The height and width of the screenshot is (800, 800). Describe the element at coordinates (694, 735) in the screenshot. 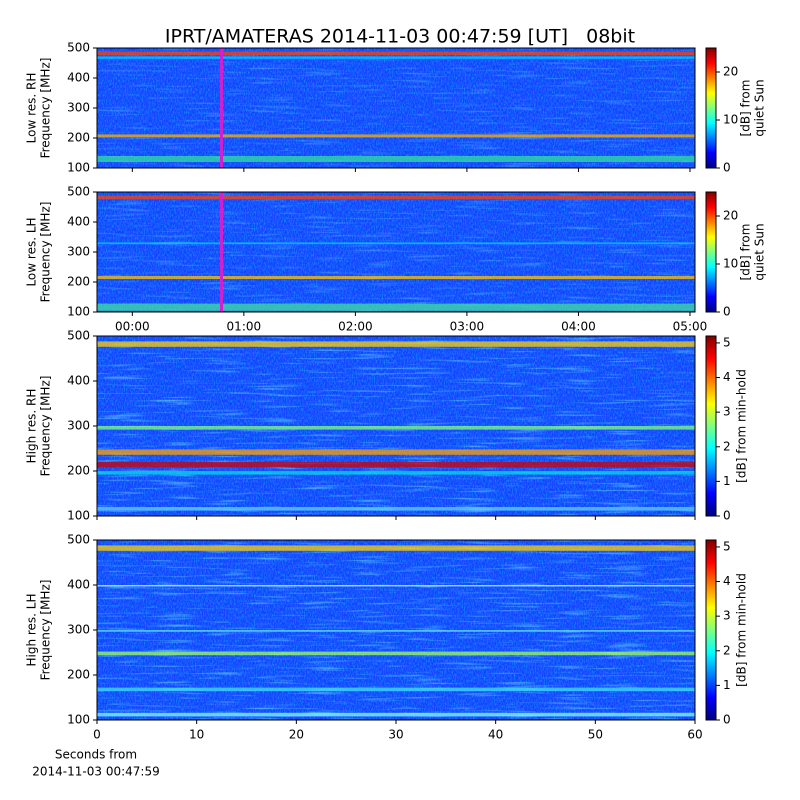

I see `x-tick-label: 60` at that location.